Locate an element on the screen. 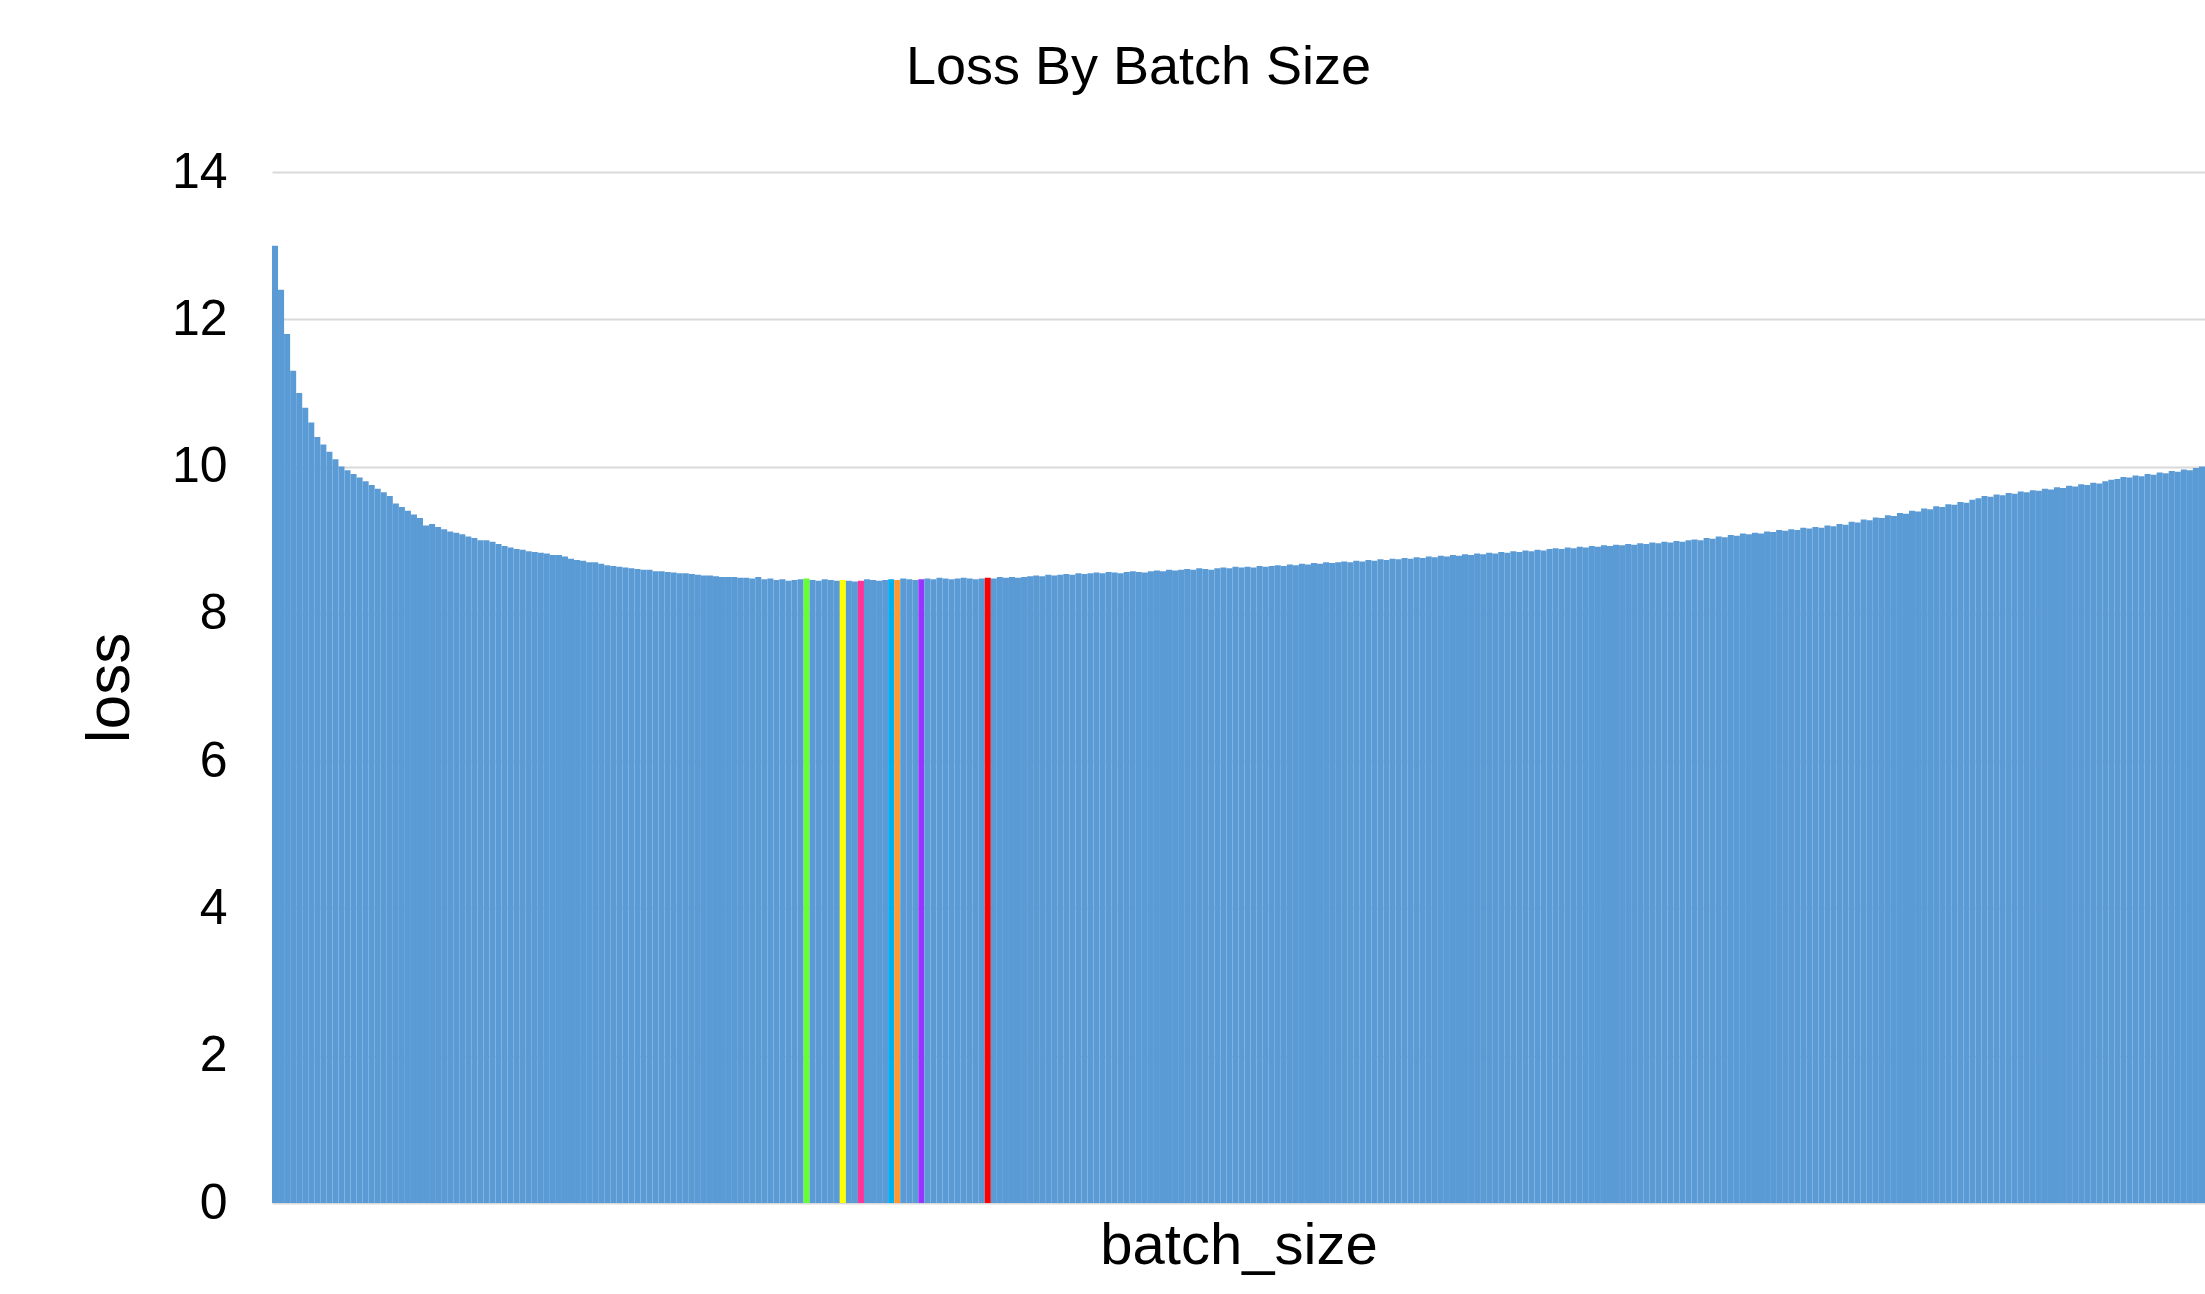 The height and width of the screenshot is (1294, 2205). y-axis-title: loss is located at coordinates (107, 688).